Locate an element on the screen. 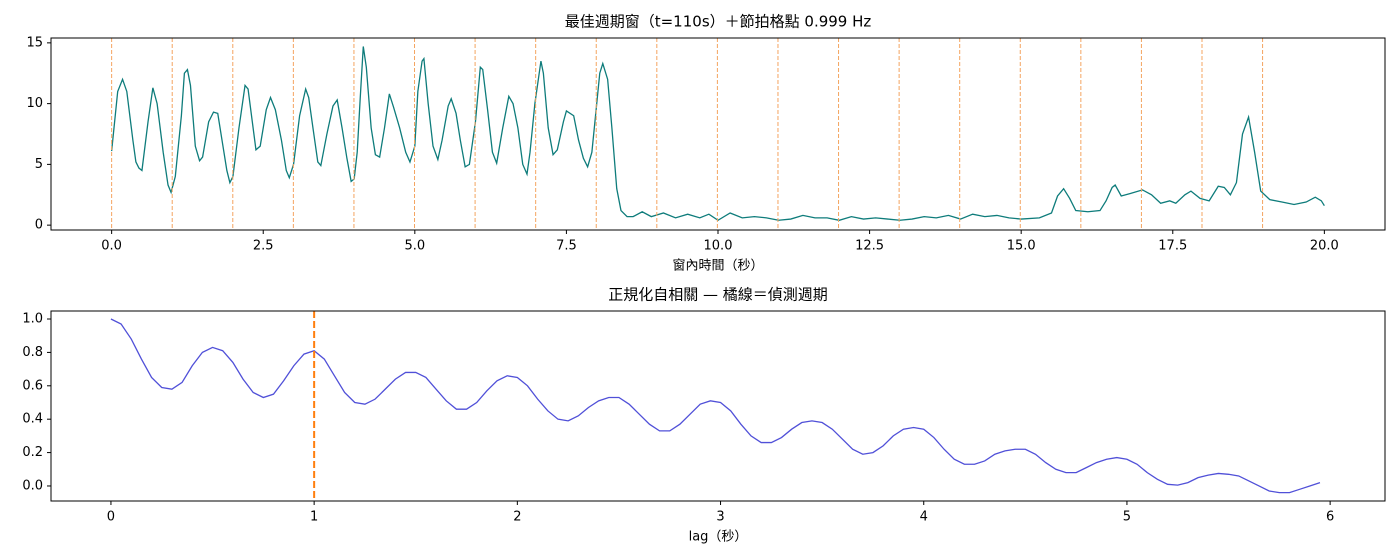  y-tick-label: 0.6 is located at coordinates (32, 385).